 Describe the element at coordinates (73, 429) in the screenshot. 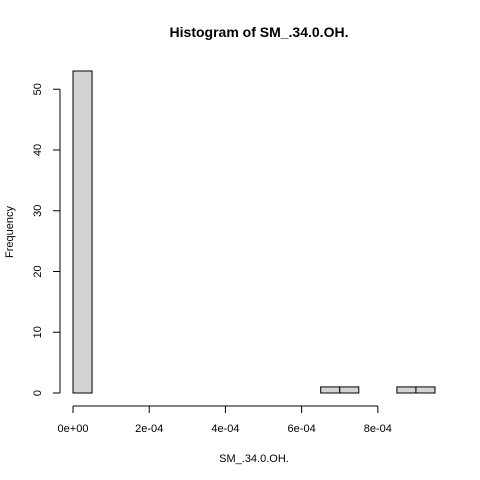

I see `x-tick-label: 0e+00` at that location.